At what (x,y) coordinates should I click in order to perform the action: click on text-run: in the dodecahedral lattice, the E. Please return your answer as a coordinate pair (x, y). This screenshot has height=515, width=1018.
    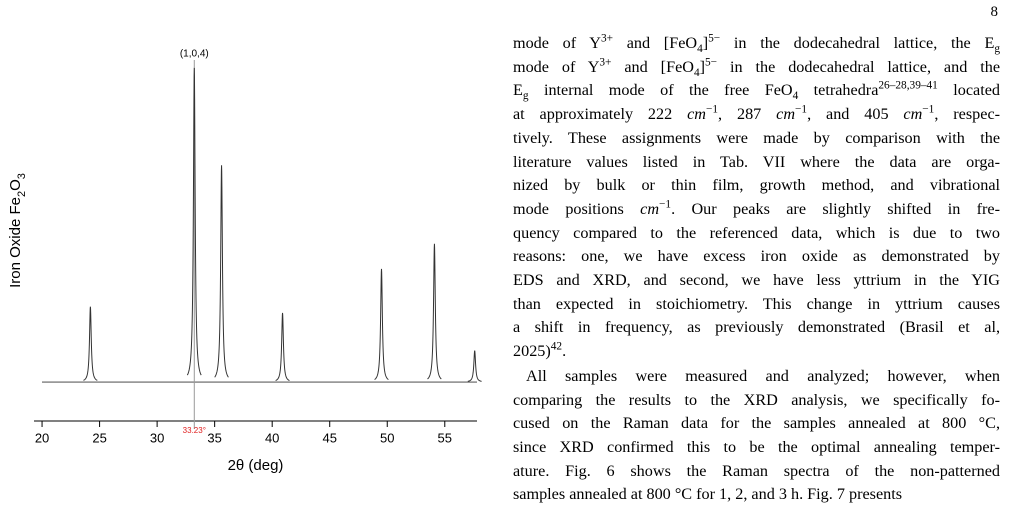
    Looking at the image, I should click on (857, 43).